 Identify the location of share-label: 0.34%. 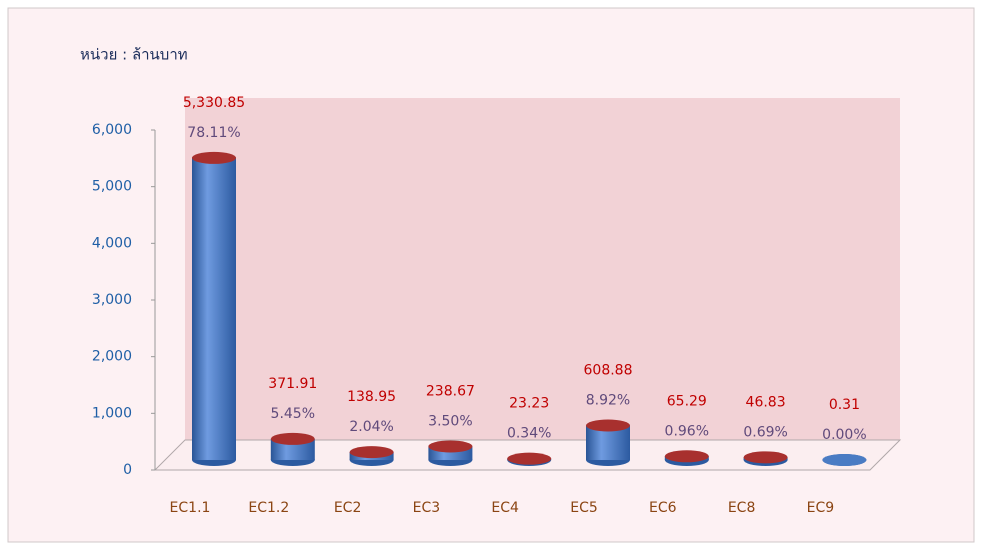
(529, 434).